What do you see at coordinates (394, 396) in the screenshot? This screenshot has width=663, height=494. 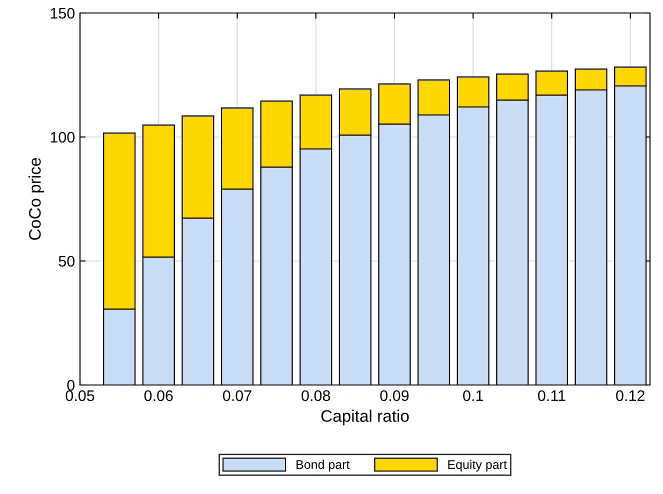 I see `x-tick-label: 0.09` at bounding box center [394, 396].